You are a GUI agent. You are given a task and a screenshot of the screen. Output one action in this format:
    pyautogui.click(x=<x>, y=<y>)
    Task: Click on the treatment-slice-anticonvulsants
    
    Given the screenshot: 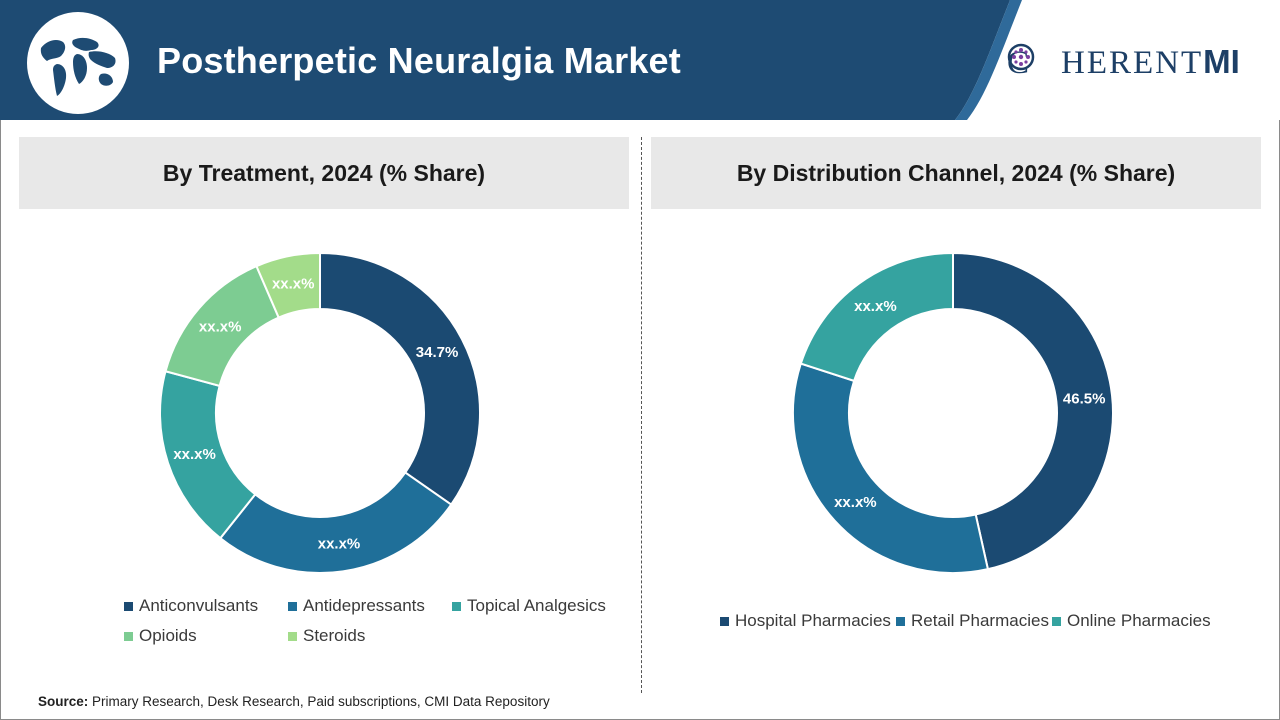 What is the action you would take?
    pyautogui.click(x=400, y=378)
    